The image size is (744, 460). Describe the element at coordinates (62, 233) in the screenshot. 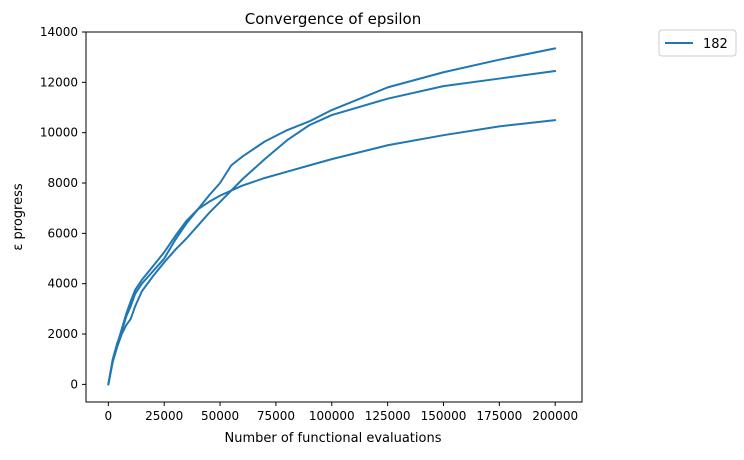

I see `y-tick-label: 6000` at that location.